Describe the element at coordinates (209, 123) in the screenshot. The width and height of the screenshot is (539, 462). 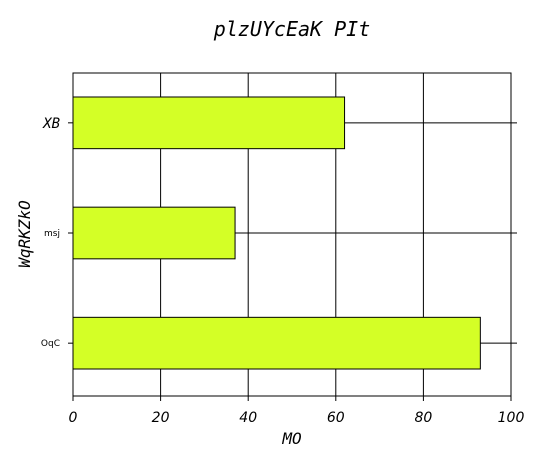
I see `bar-XB` at that location.